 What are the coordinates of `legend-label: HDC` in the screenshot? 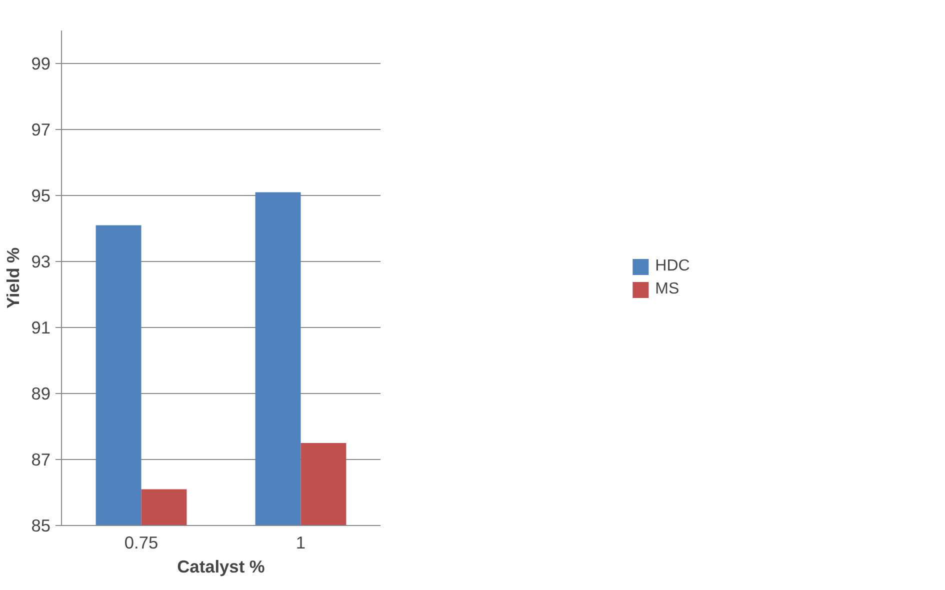 It's located at (672, 266).